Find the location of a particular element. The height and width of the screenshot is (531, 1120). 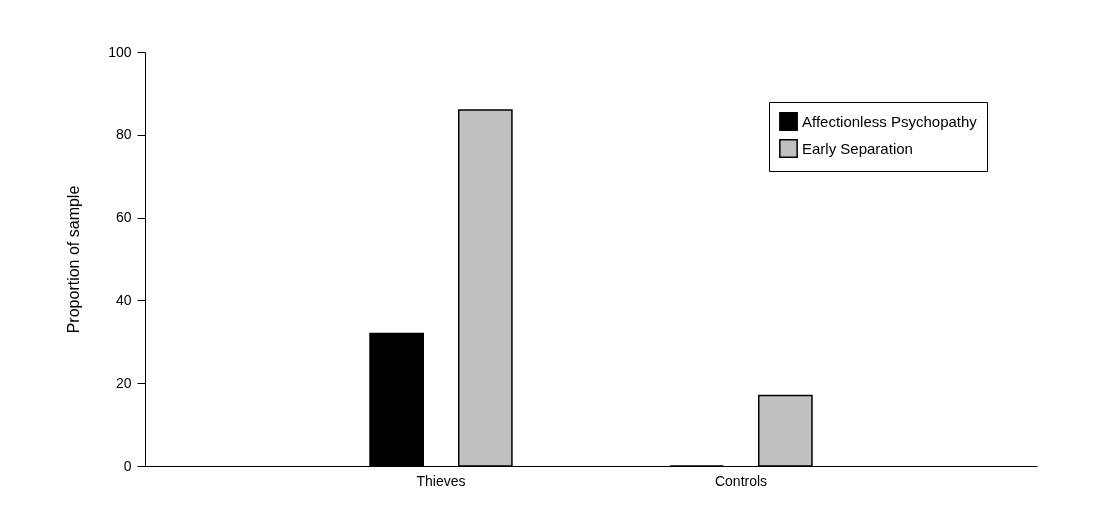

y-tick-label: 100 is located at coordinates (120, 51).